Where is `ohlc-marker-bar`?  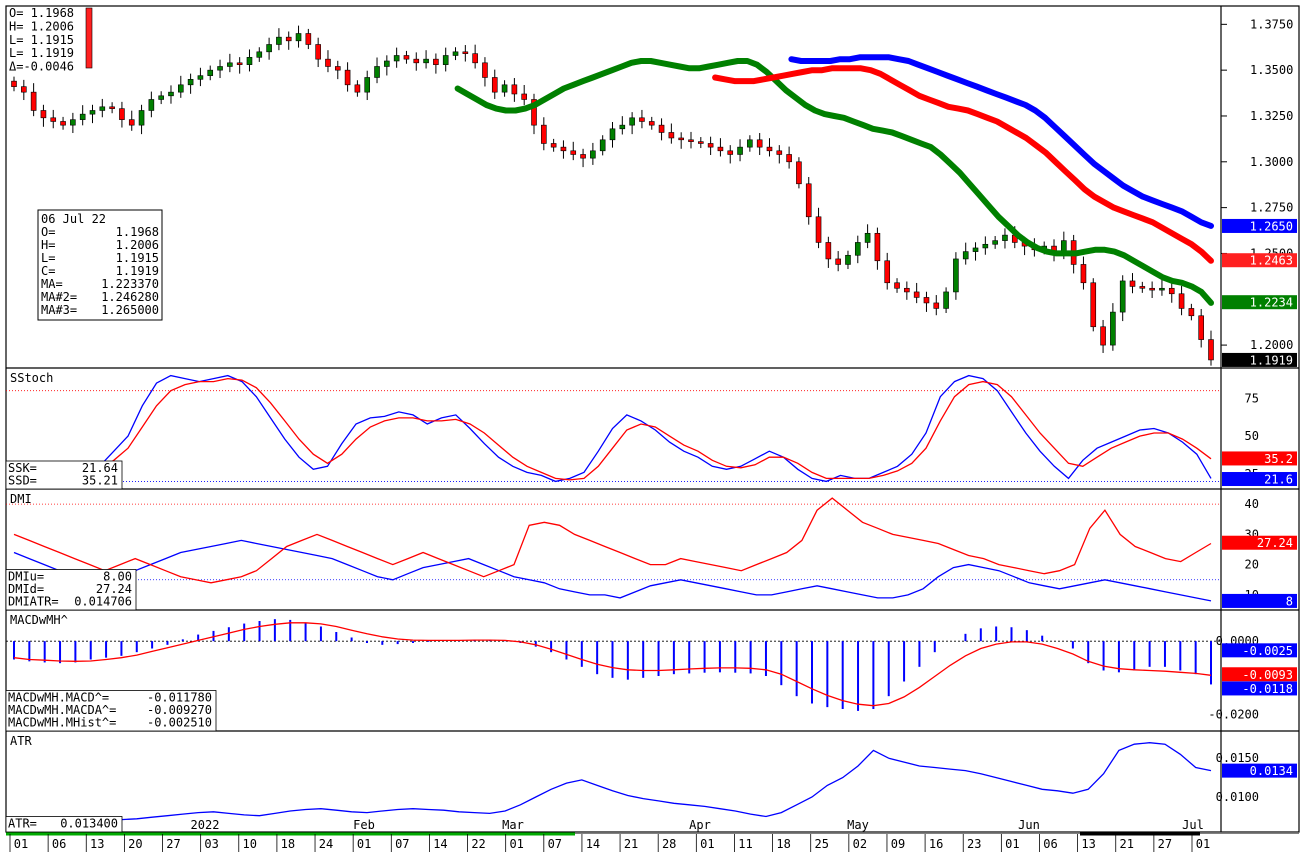 ohlc-marker-bar is located at coordinates (89, 38).